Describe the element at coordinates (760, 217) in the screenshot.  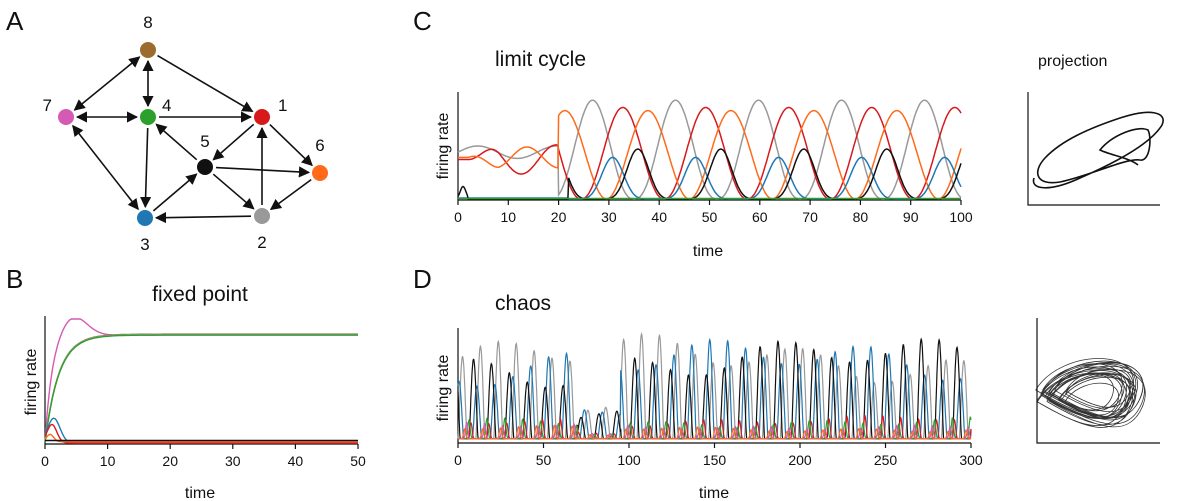
I see `panel-c-xtick-label-60: 60` at that location.